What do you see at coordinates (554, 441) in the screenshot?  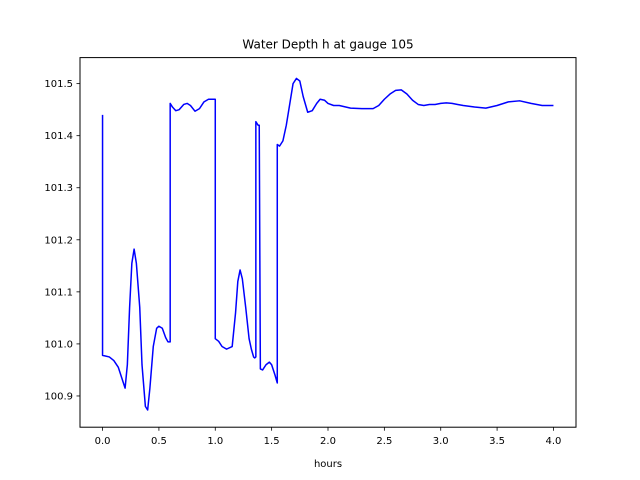 I see `x-tick-label: 4.0` at bounding box center [554, 441].